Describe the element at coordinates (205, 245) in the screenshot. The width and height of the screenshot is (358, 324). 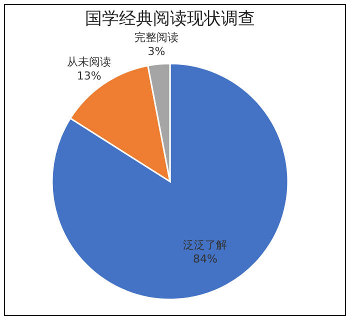
I see `slice-label: 泛泛了解` at that location.